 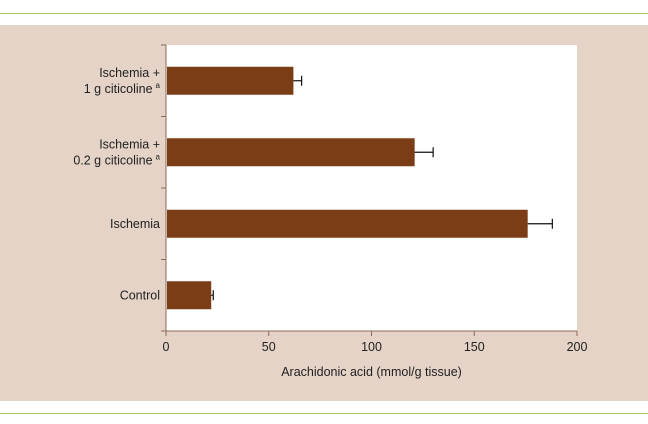 I want to click on bottom-rule, so click(x=324, y=413).